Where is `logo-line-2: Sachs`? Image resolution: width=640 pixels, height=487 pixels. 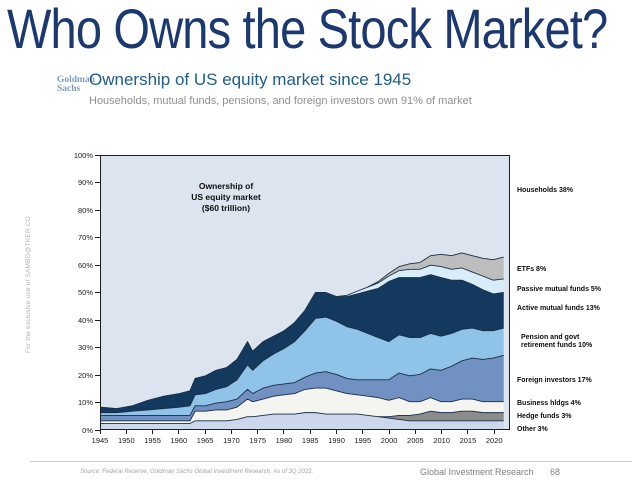
logo-line-2: Sachs is located at coordinates (69, 88).